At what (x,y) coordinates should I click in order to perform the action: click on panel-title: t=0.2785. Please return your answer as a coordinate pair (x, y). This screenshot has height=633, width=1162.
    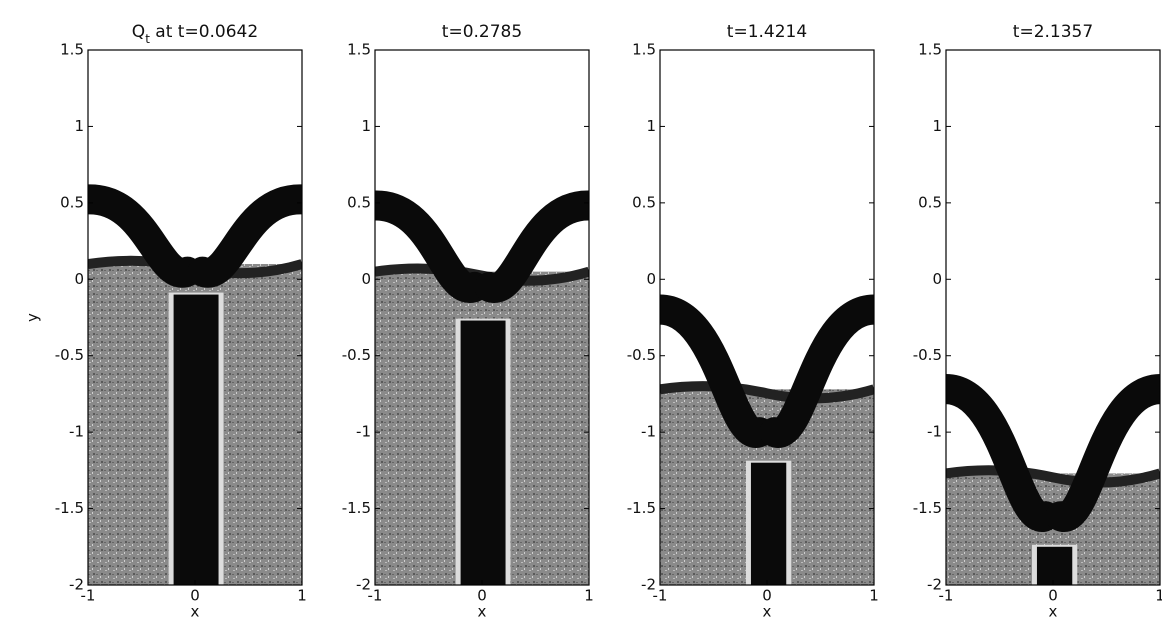
    Looking at the image, I should click on (482, 32).